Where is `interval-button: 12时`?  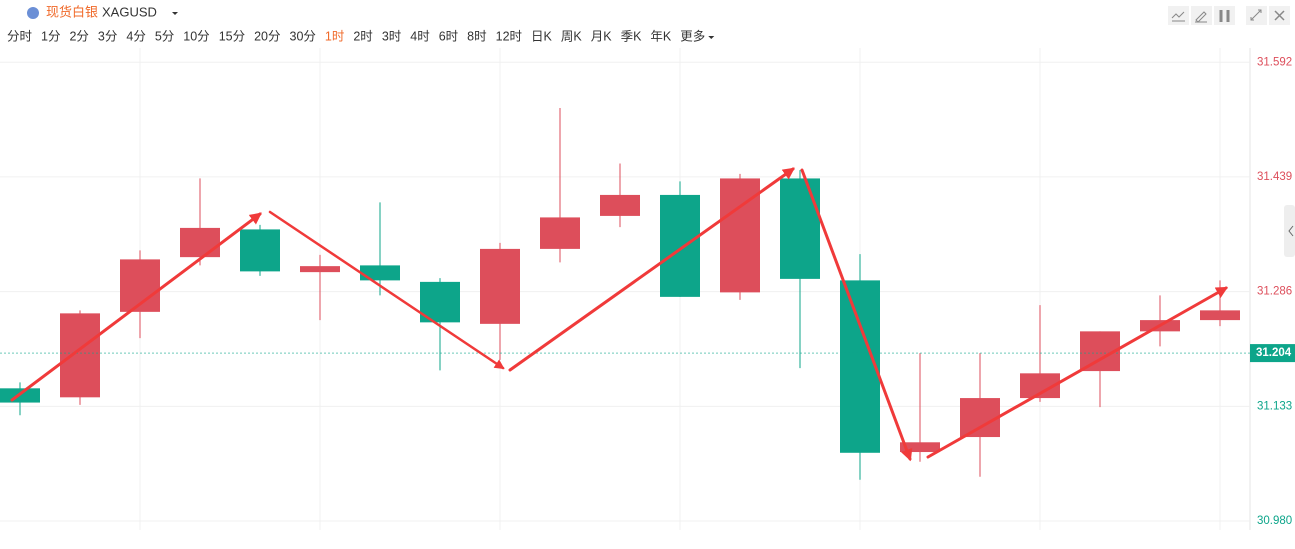
interval-button: 12时 is located at coordinates (509, 36).